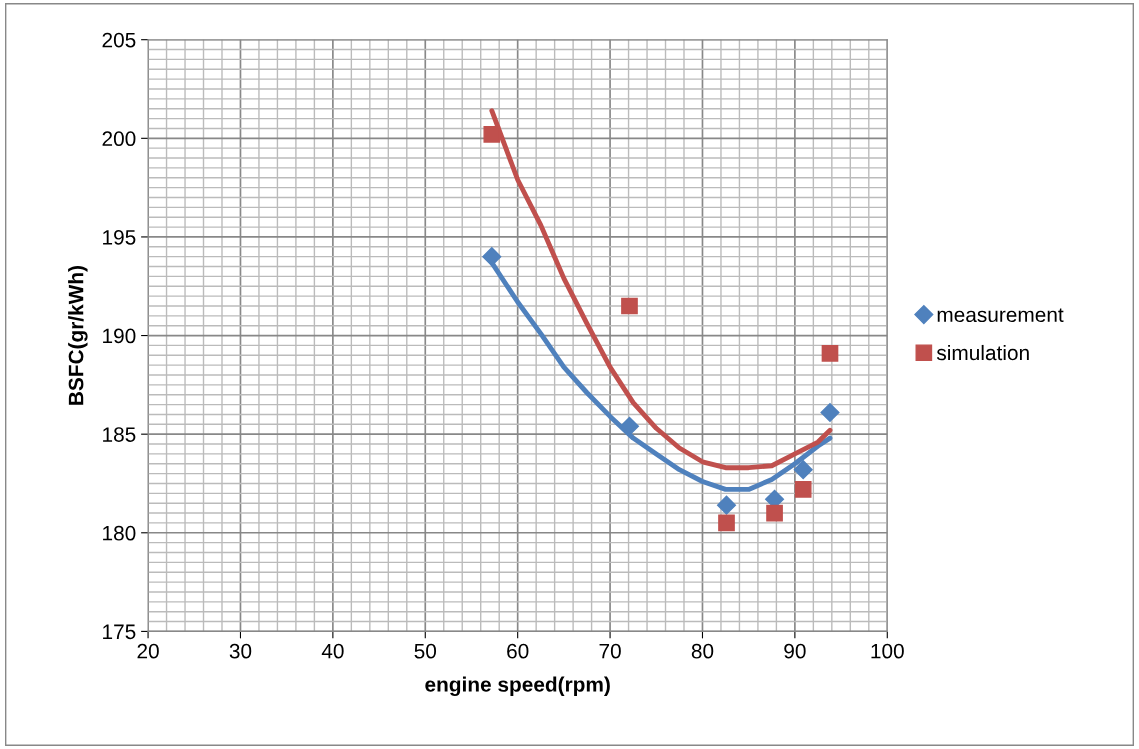 The image size is (1139, 749). I want to click on x-tick-label: 50, so click(425, 651).